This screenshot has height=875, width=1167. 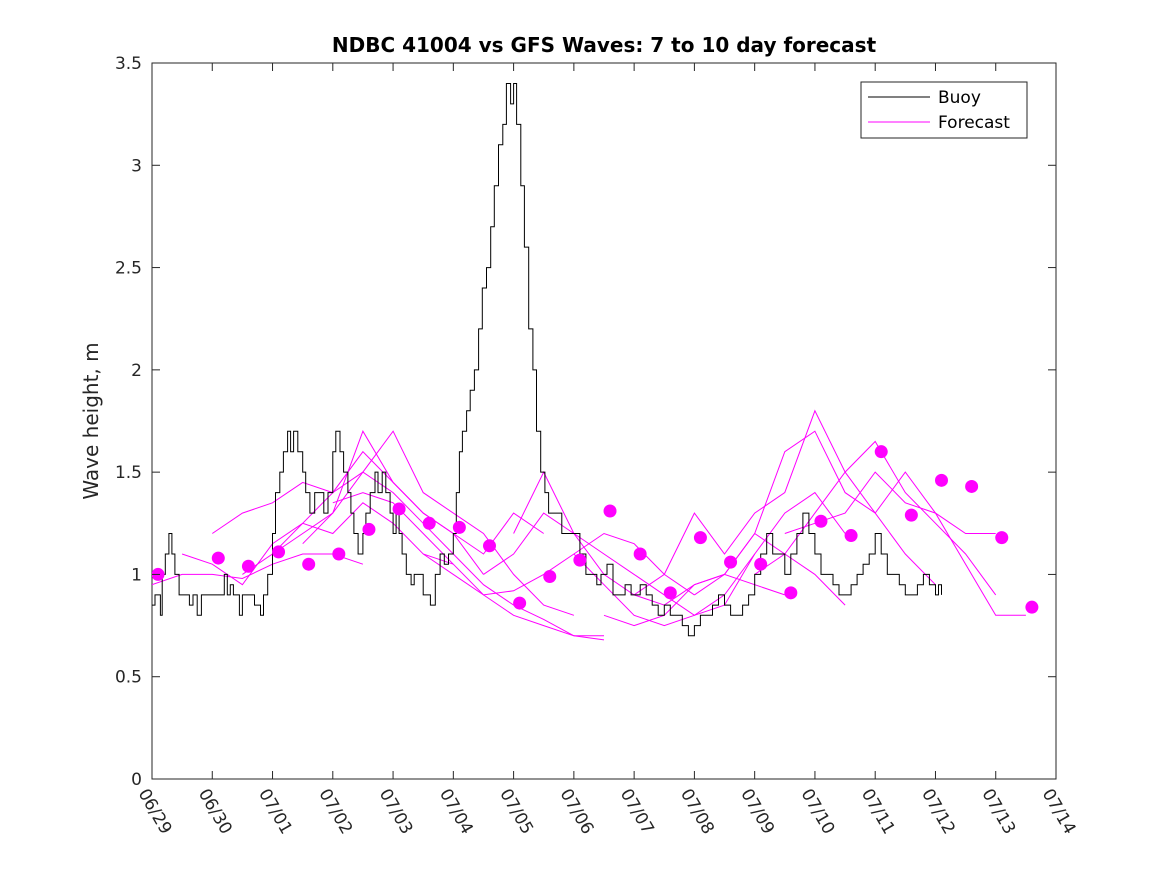 What do you see at coordinates (938, 812) in the screenshot?
I see `x-tick-label: 07/12` at bounding box center [938, 812].